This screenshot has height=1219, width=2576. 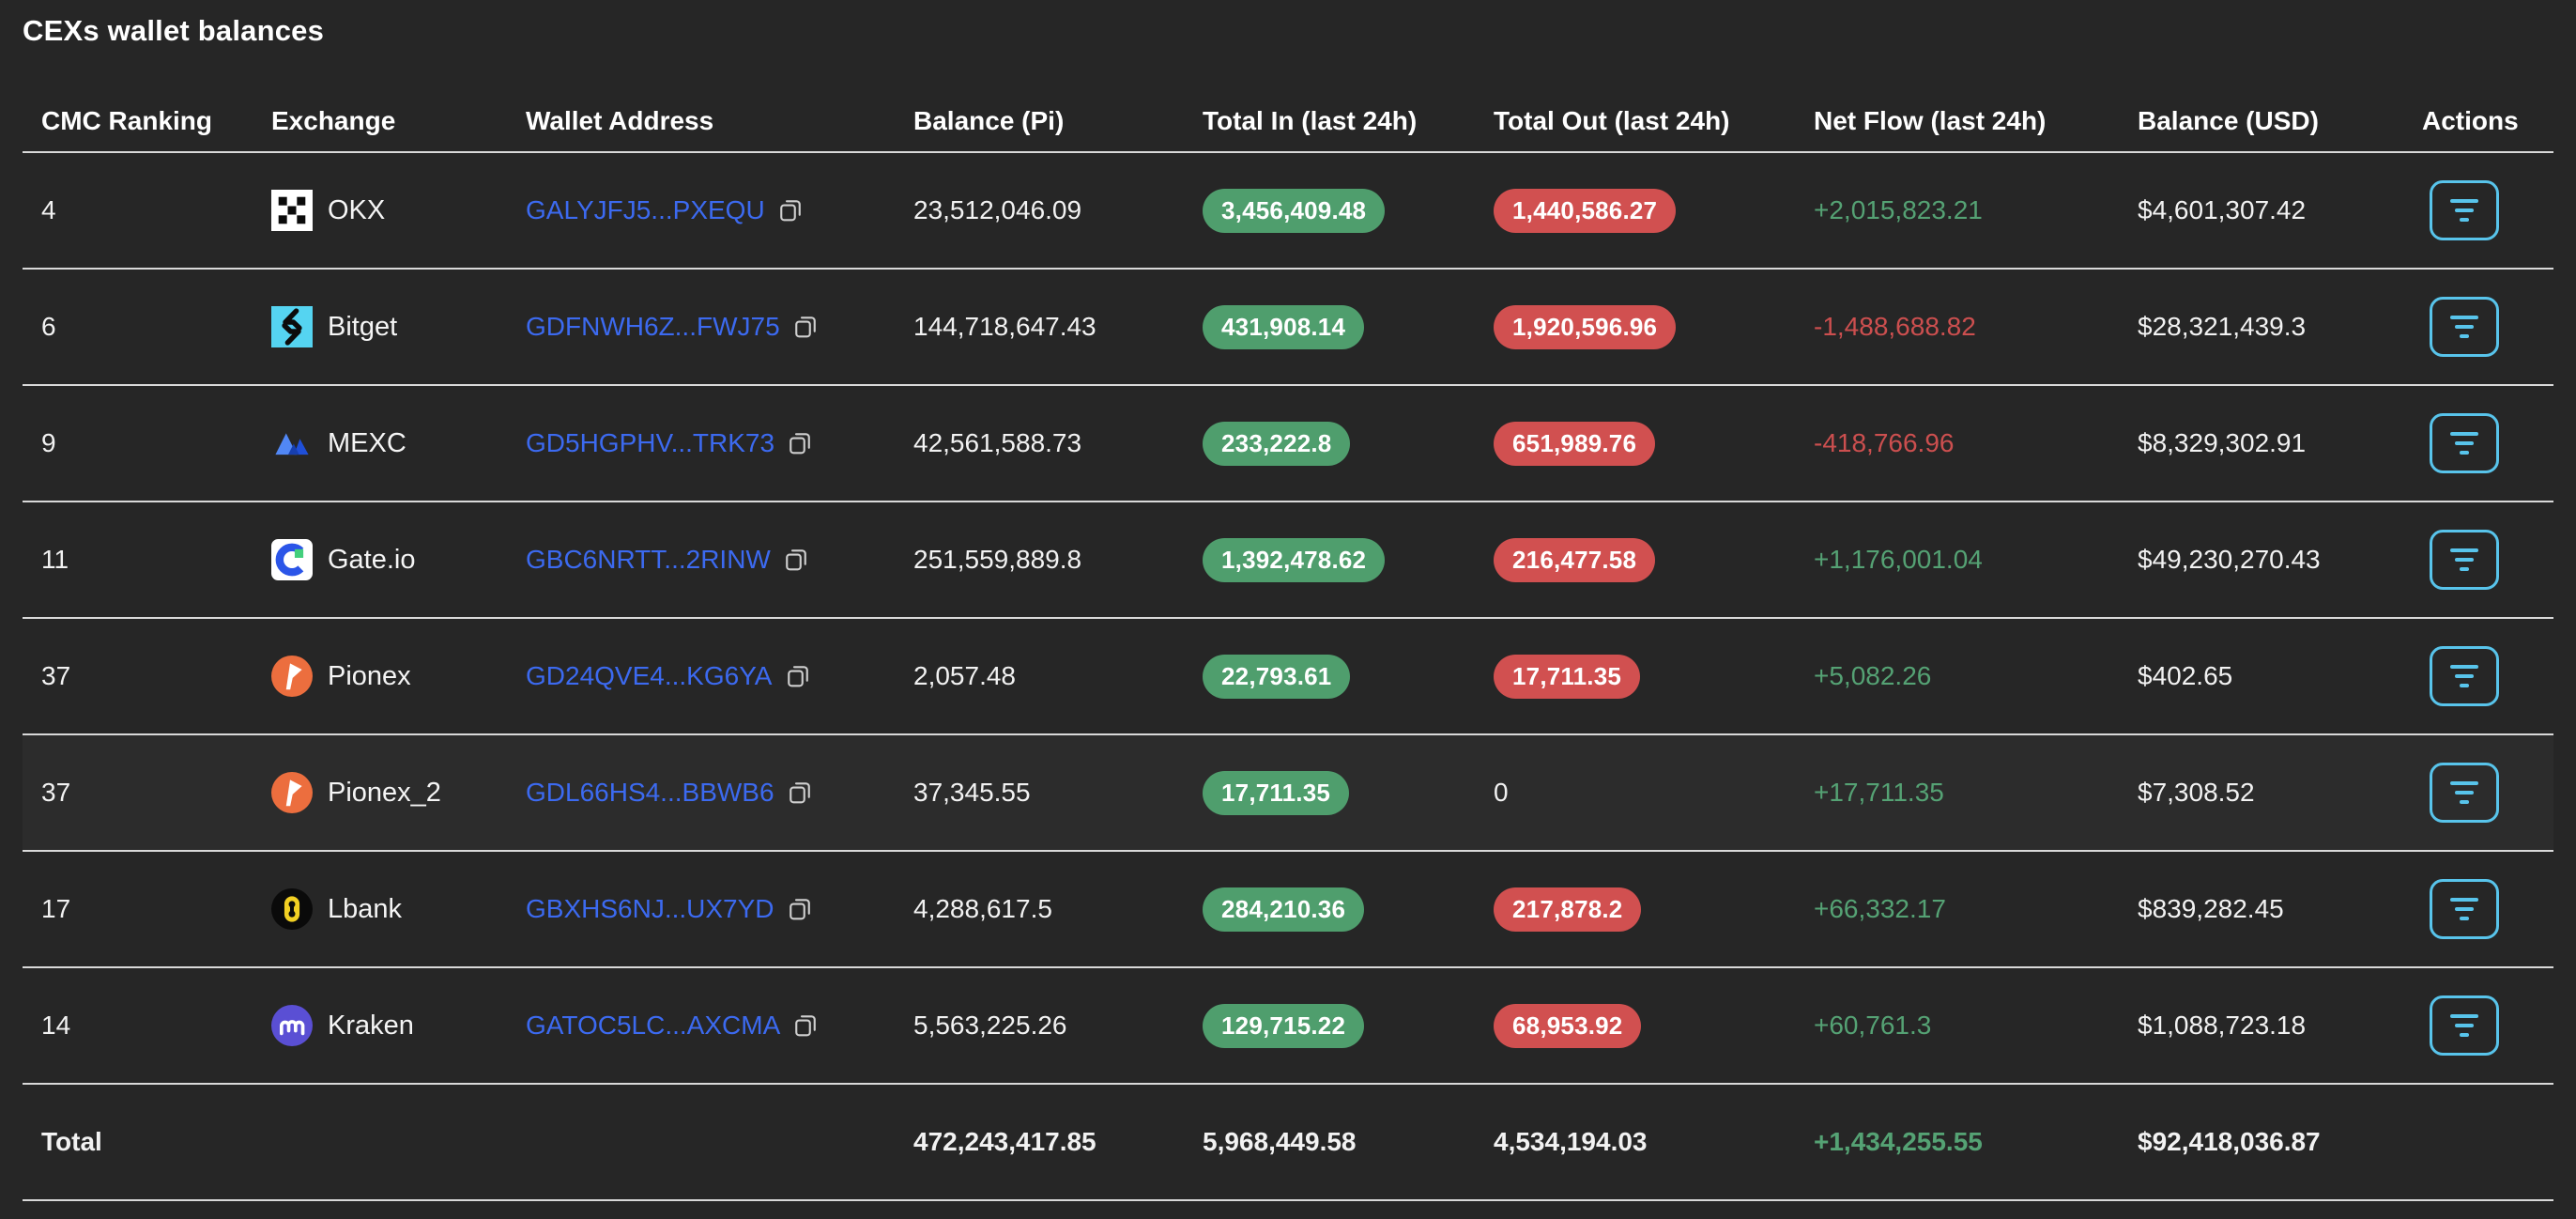 I want to click on cmc-ranking-cell: 14, so click(x=56, y=1025).